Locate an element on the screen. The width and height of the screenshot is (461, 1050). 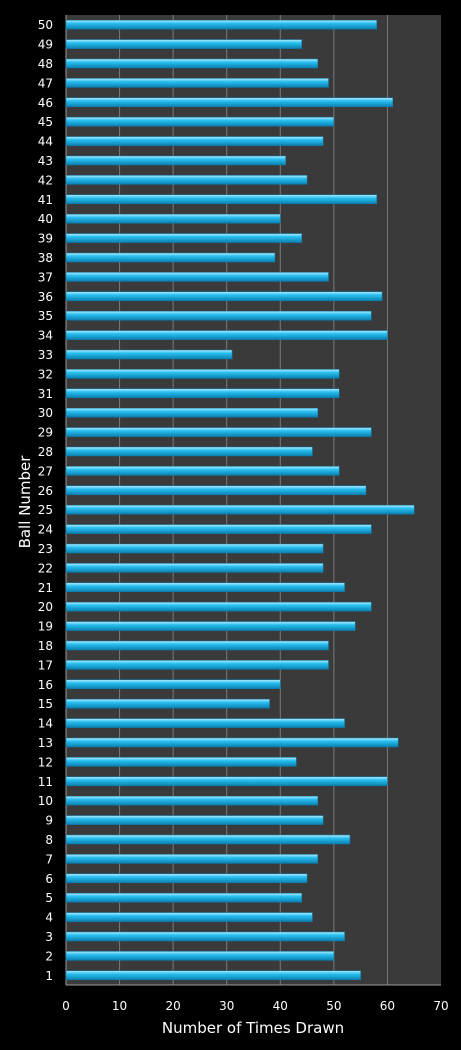
y-tick-label: 29 is located at coordinates (45, 433).